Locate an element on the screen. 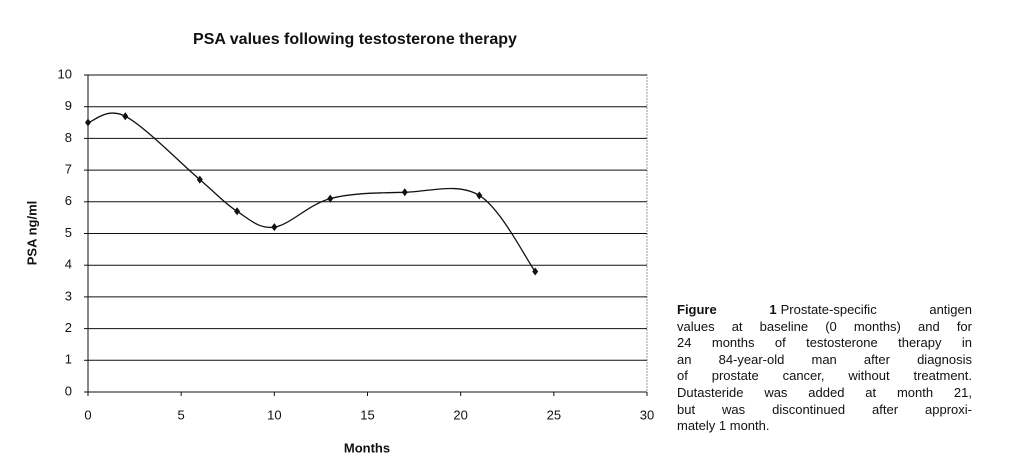 This screenshot has width=1013, height=468. caption-line: but was discontinued after approxi- is located at coordinates (824, 410).